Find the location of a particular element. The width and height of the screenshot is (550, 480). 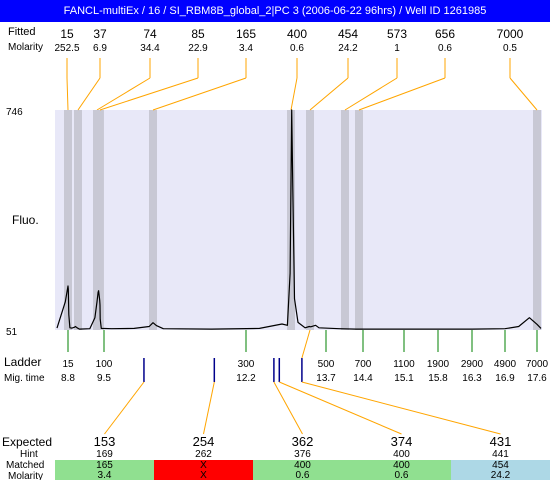

ladder-size: 300 is located at coordinates (246, 364).